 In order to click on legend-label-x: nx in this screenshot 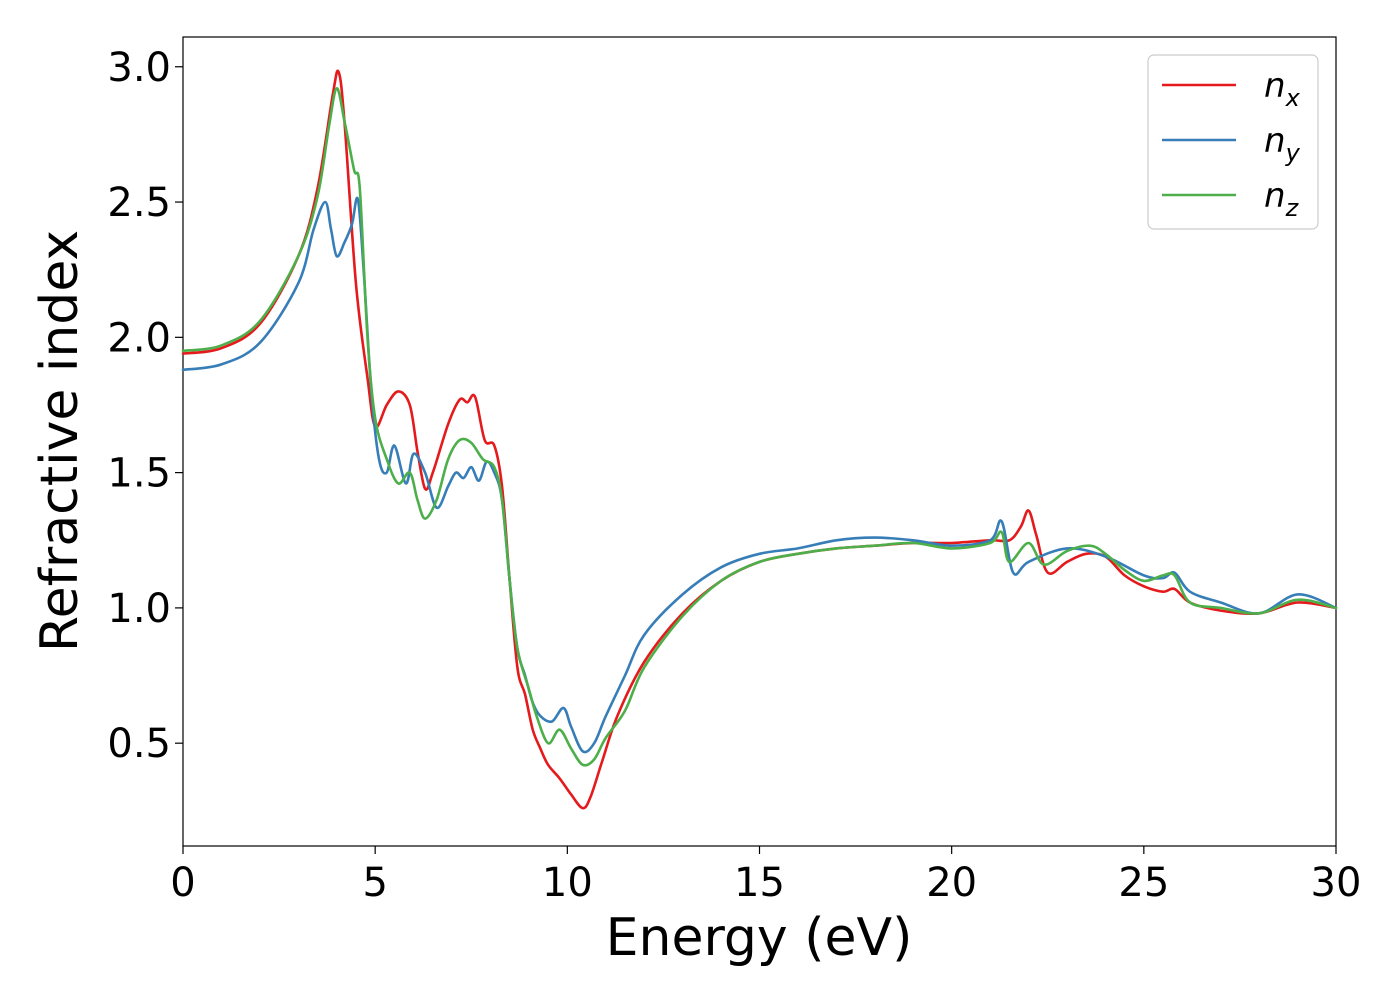, I will do `click(1282, 89)`.